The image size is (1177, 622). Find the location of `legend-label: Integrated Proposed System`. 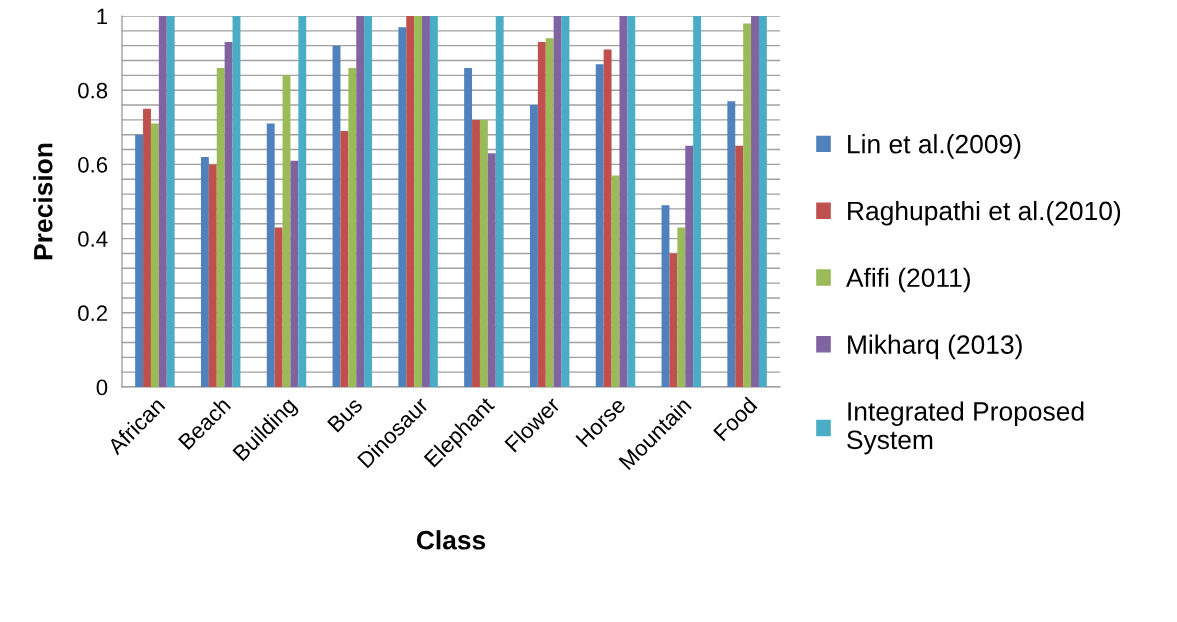

legend-label: Integrated Proposed System is located at coordinates (965, 428).